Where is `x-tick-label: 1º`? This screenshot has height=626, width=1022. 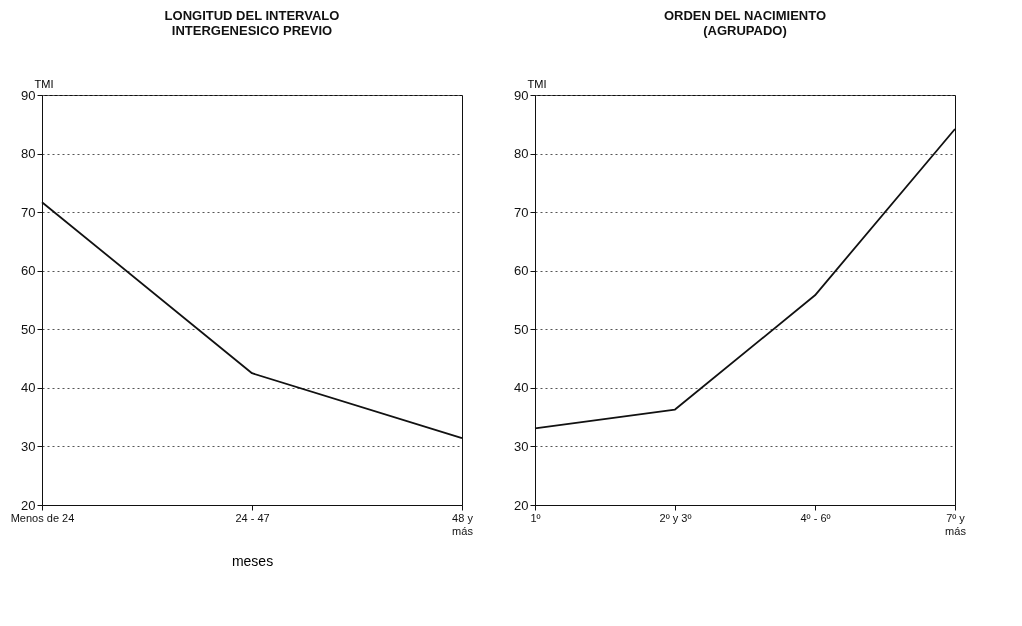
x-tick-label: 1º is located at coordinates (535, 517).